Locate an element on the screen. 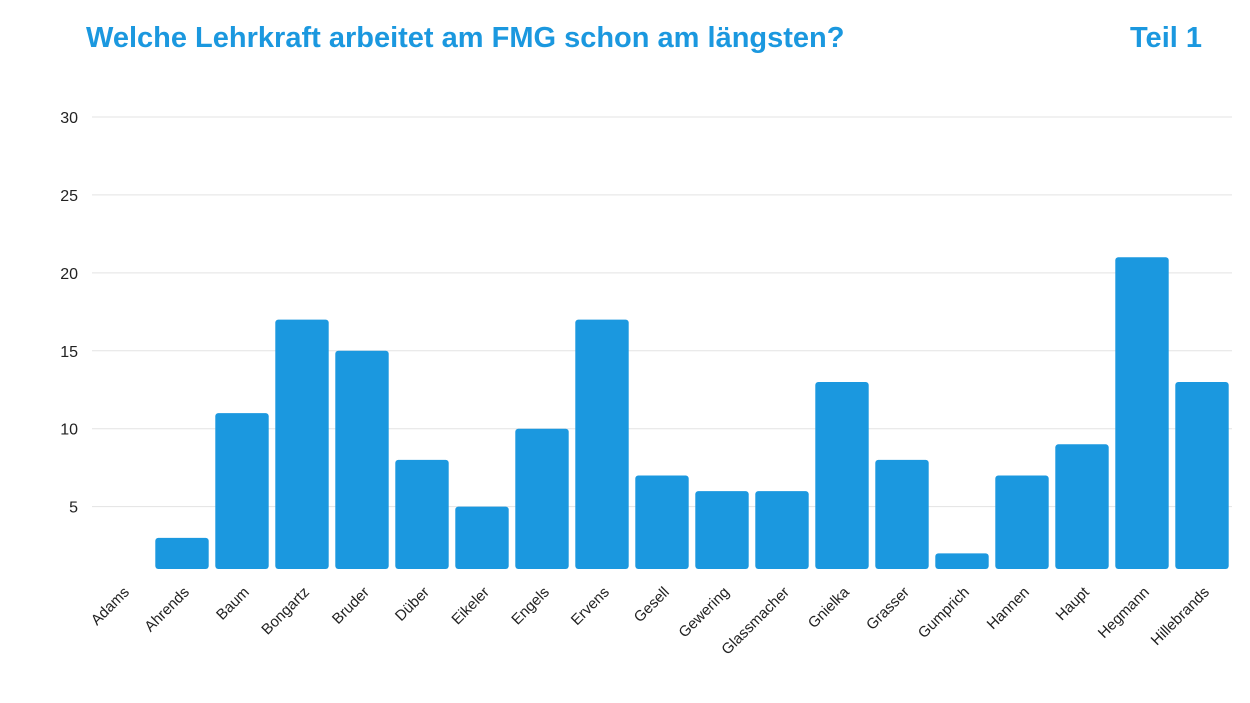 This screenshot has height=703, width=1250. x-category-label: Ervens is located at coordinates (590, 606).